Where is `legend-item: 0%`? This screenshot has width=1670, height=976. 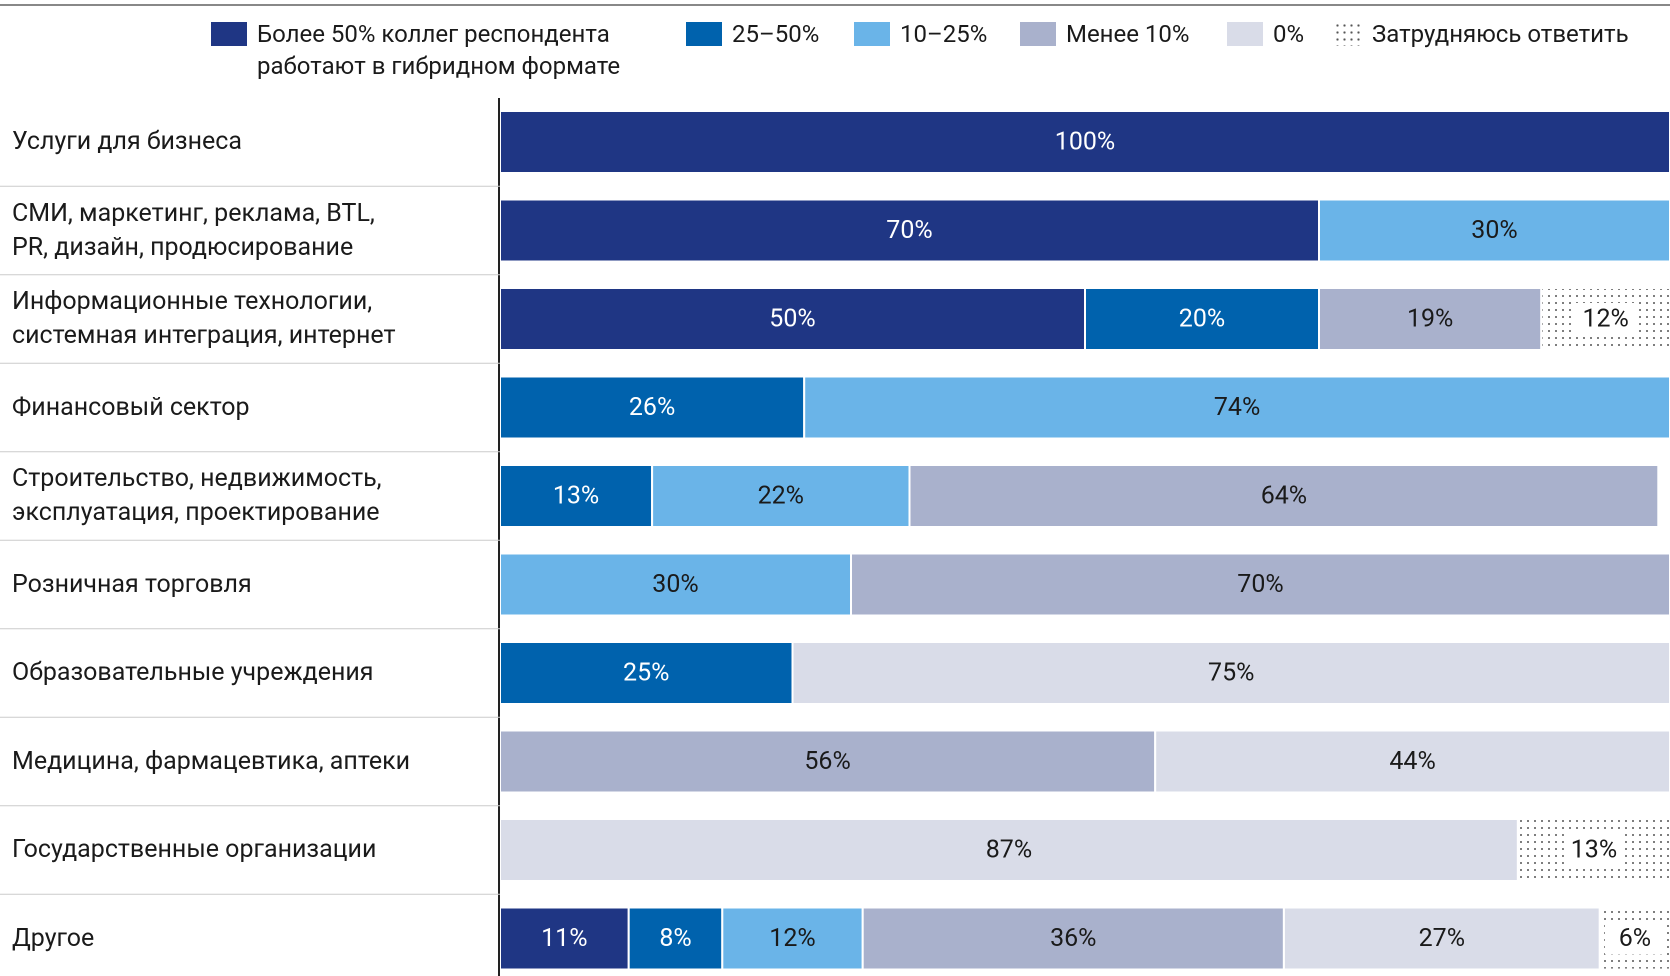 legend-item: 0% is located at coordinates (1265, 34).